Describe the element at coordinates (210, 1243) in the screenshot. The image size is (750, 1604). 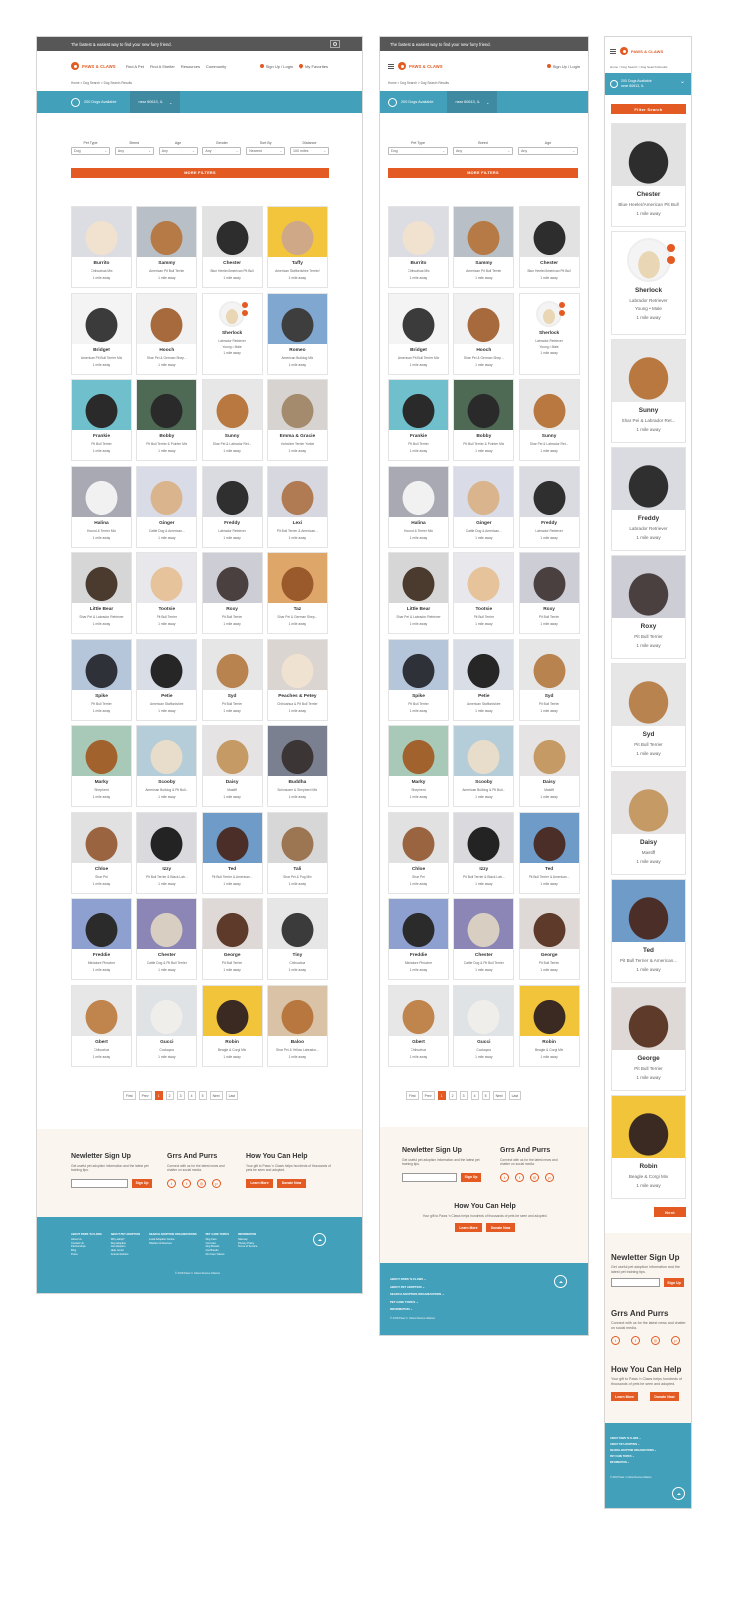
I see `footer-link: Cat Care` at that location.